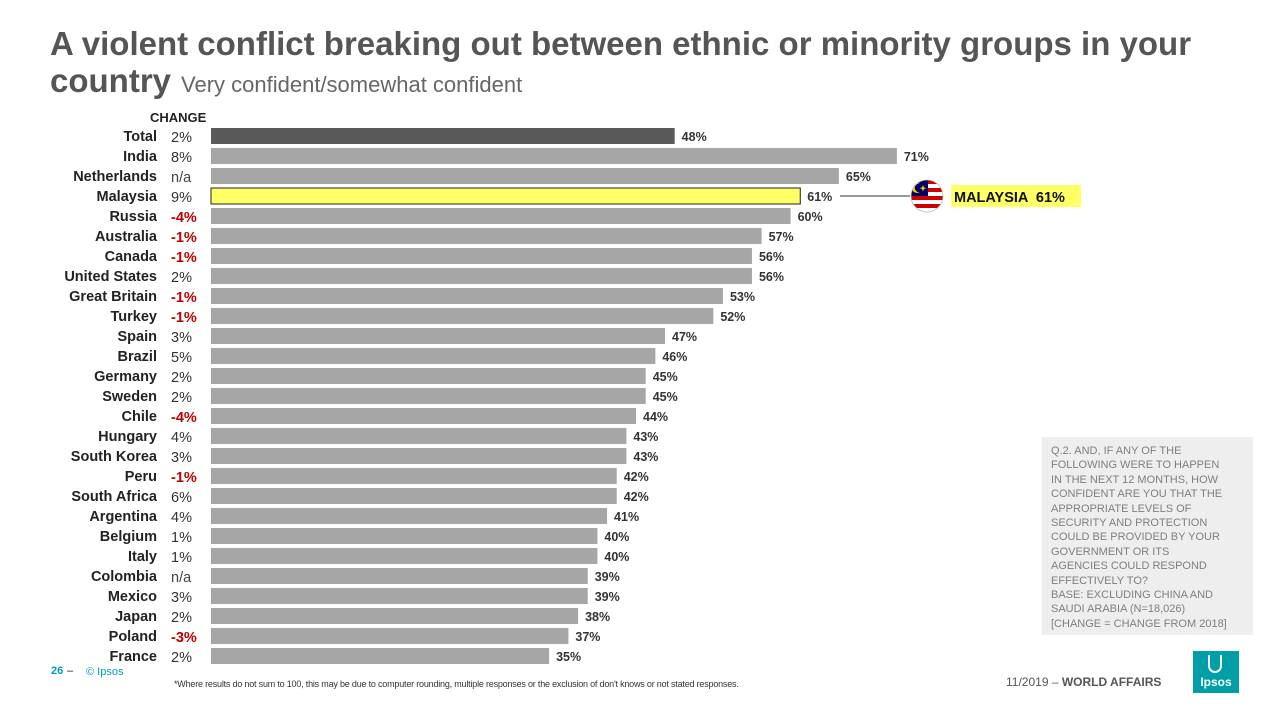 The image size is (1280, 720). Describe the element at coordinates (181, 358) in the screenshot. I see `change-label: 5%` at that location.